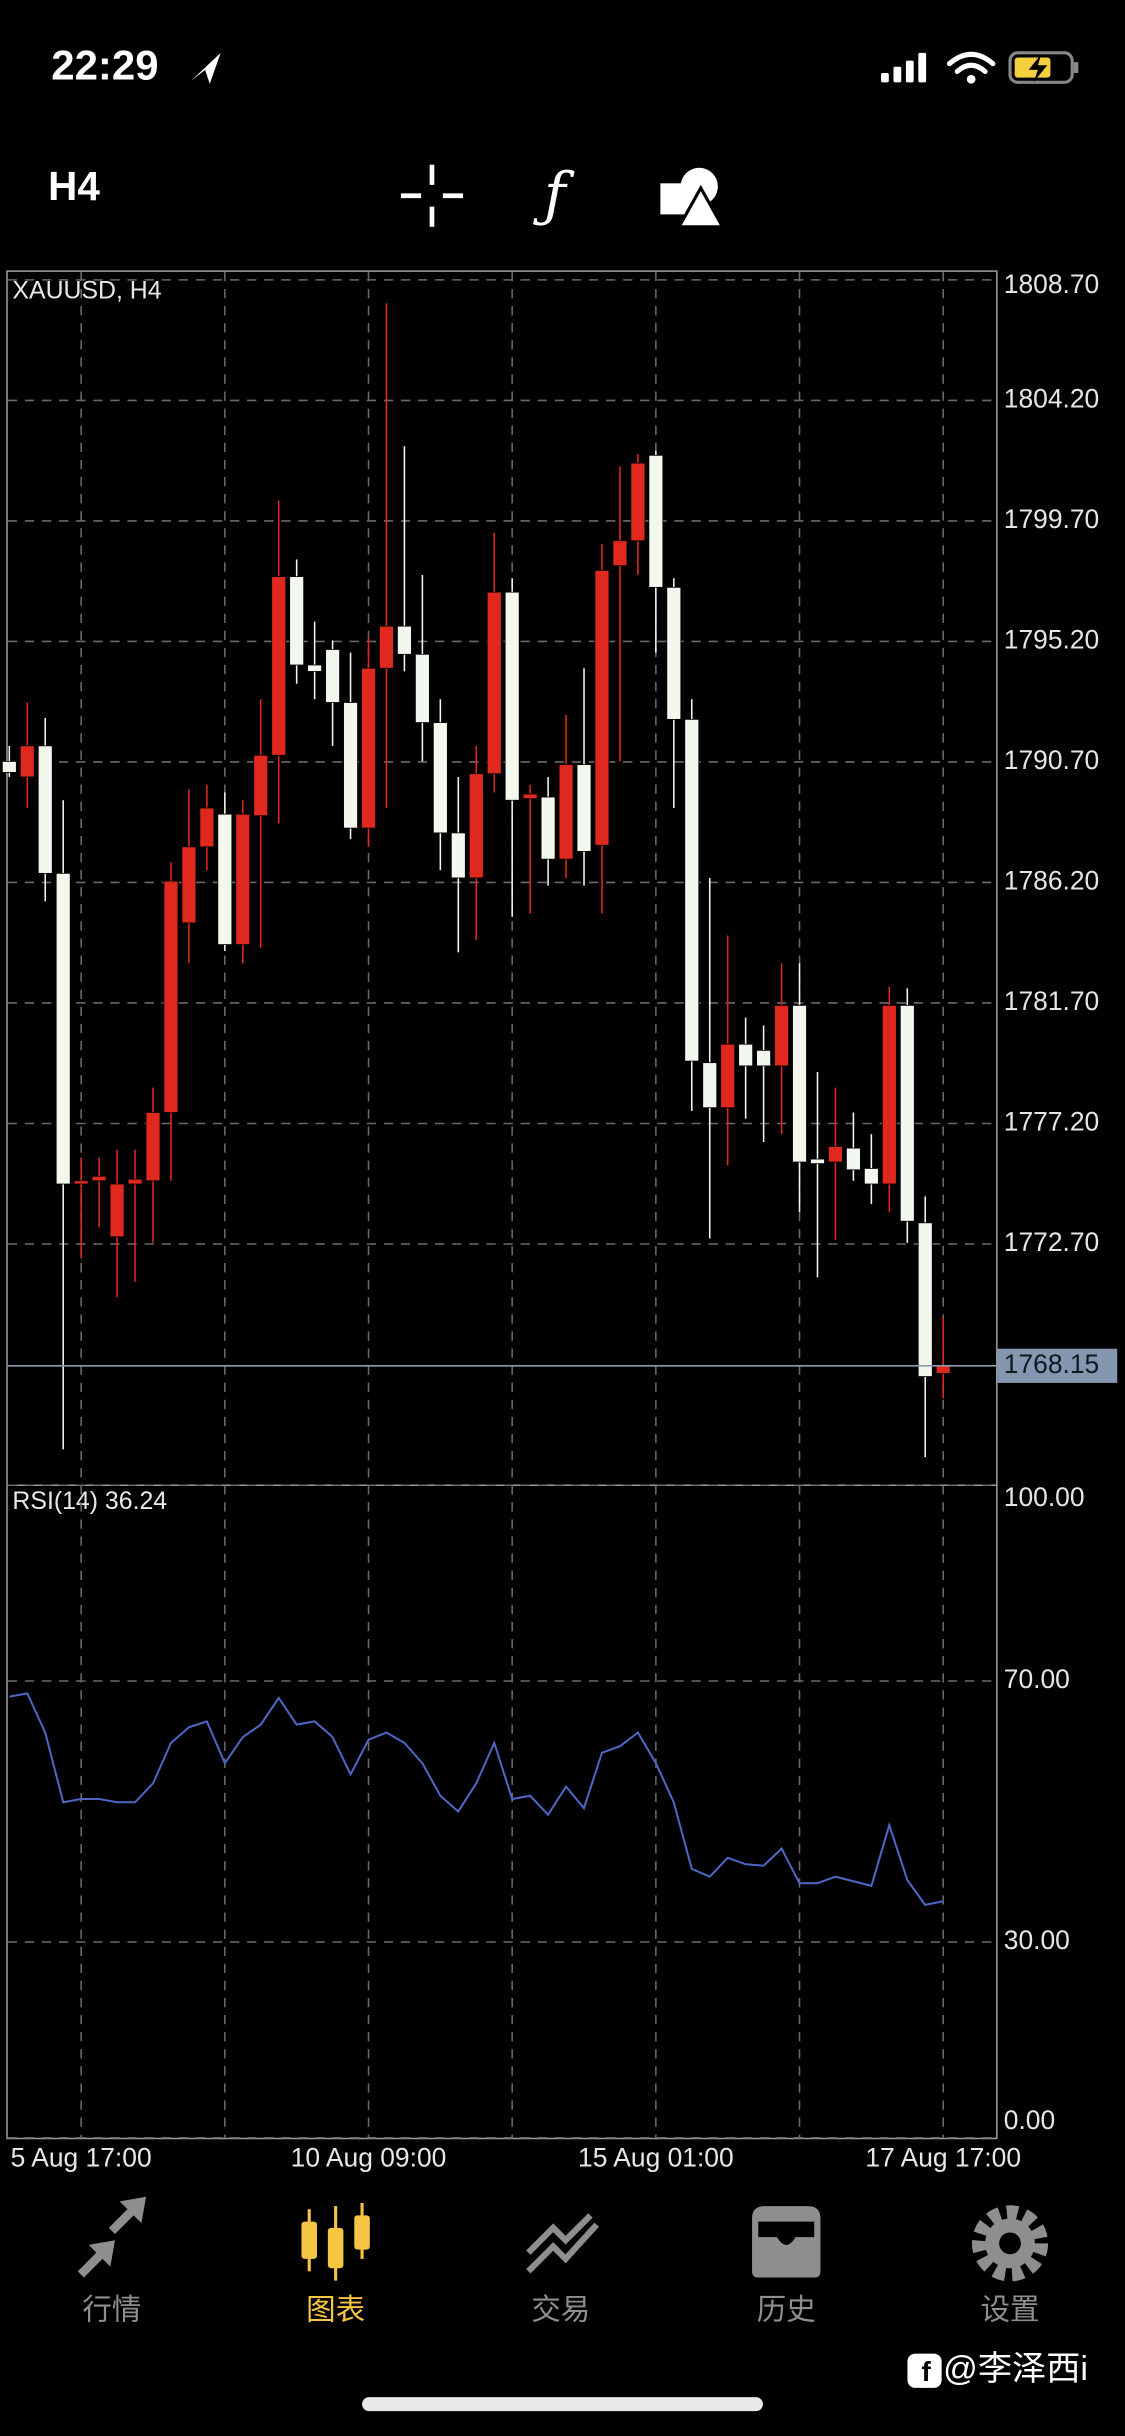  I want to click on y-tick-label: 30.00, so click(1037, 1940).